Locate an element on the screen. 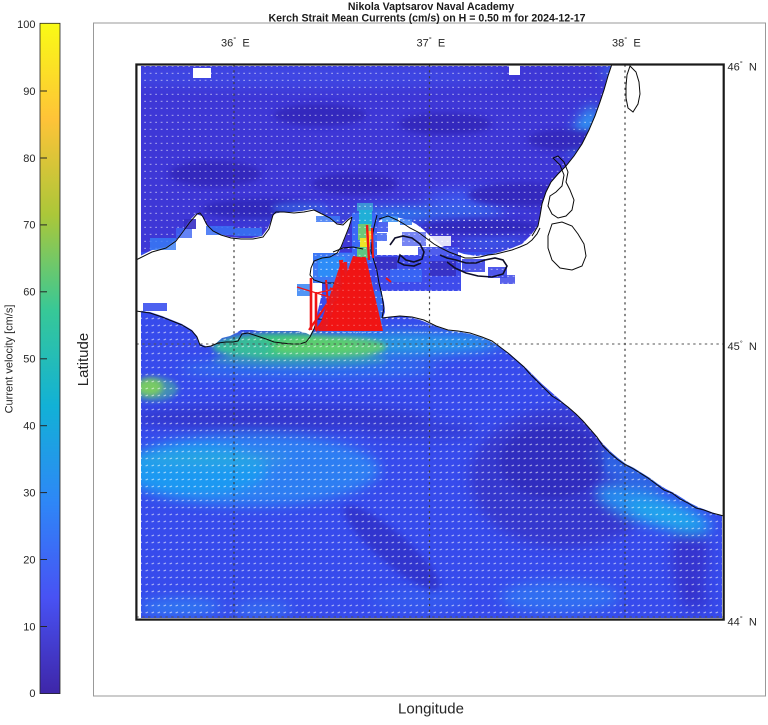  svg-text: Longitude is located at coordinates (431, 709).